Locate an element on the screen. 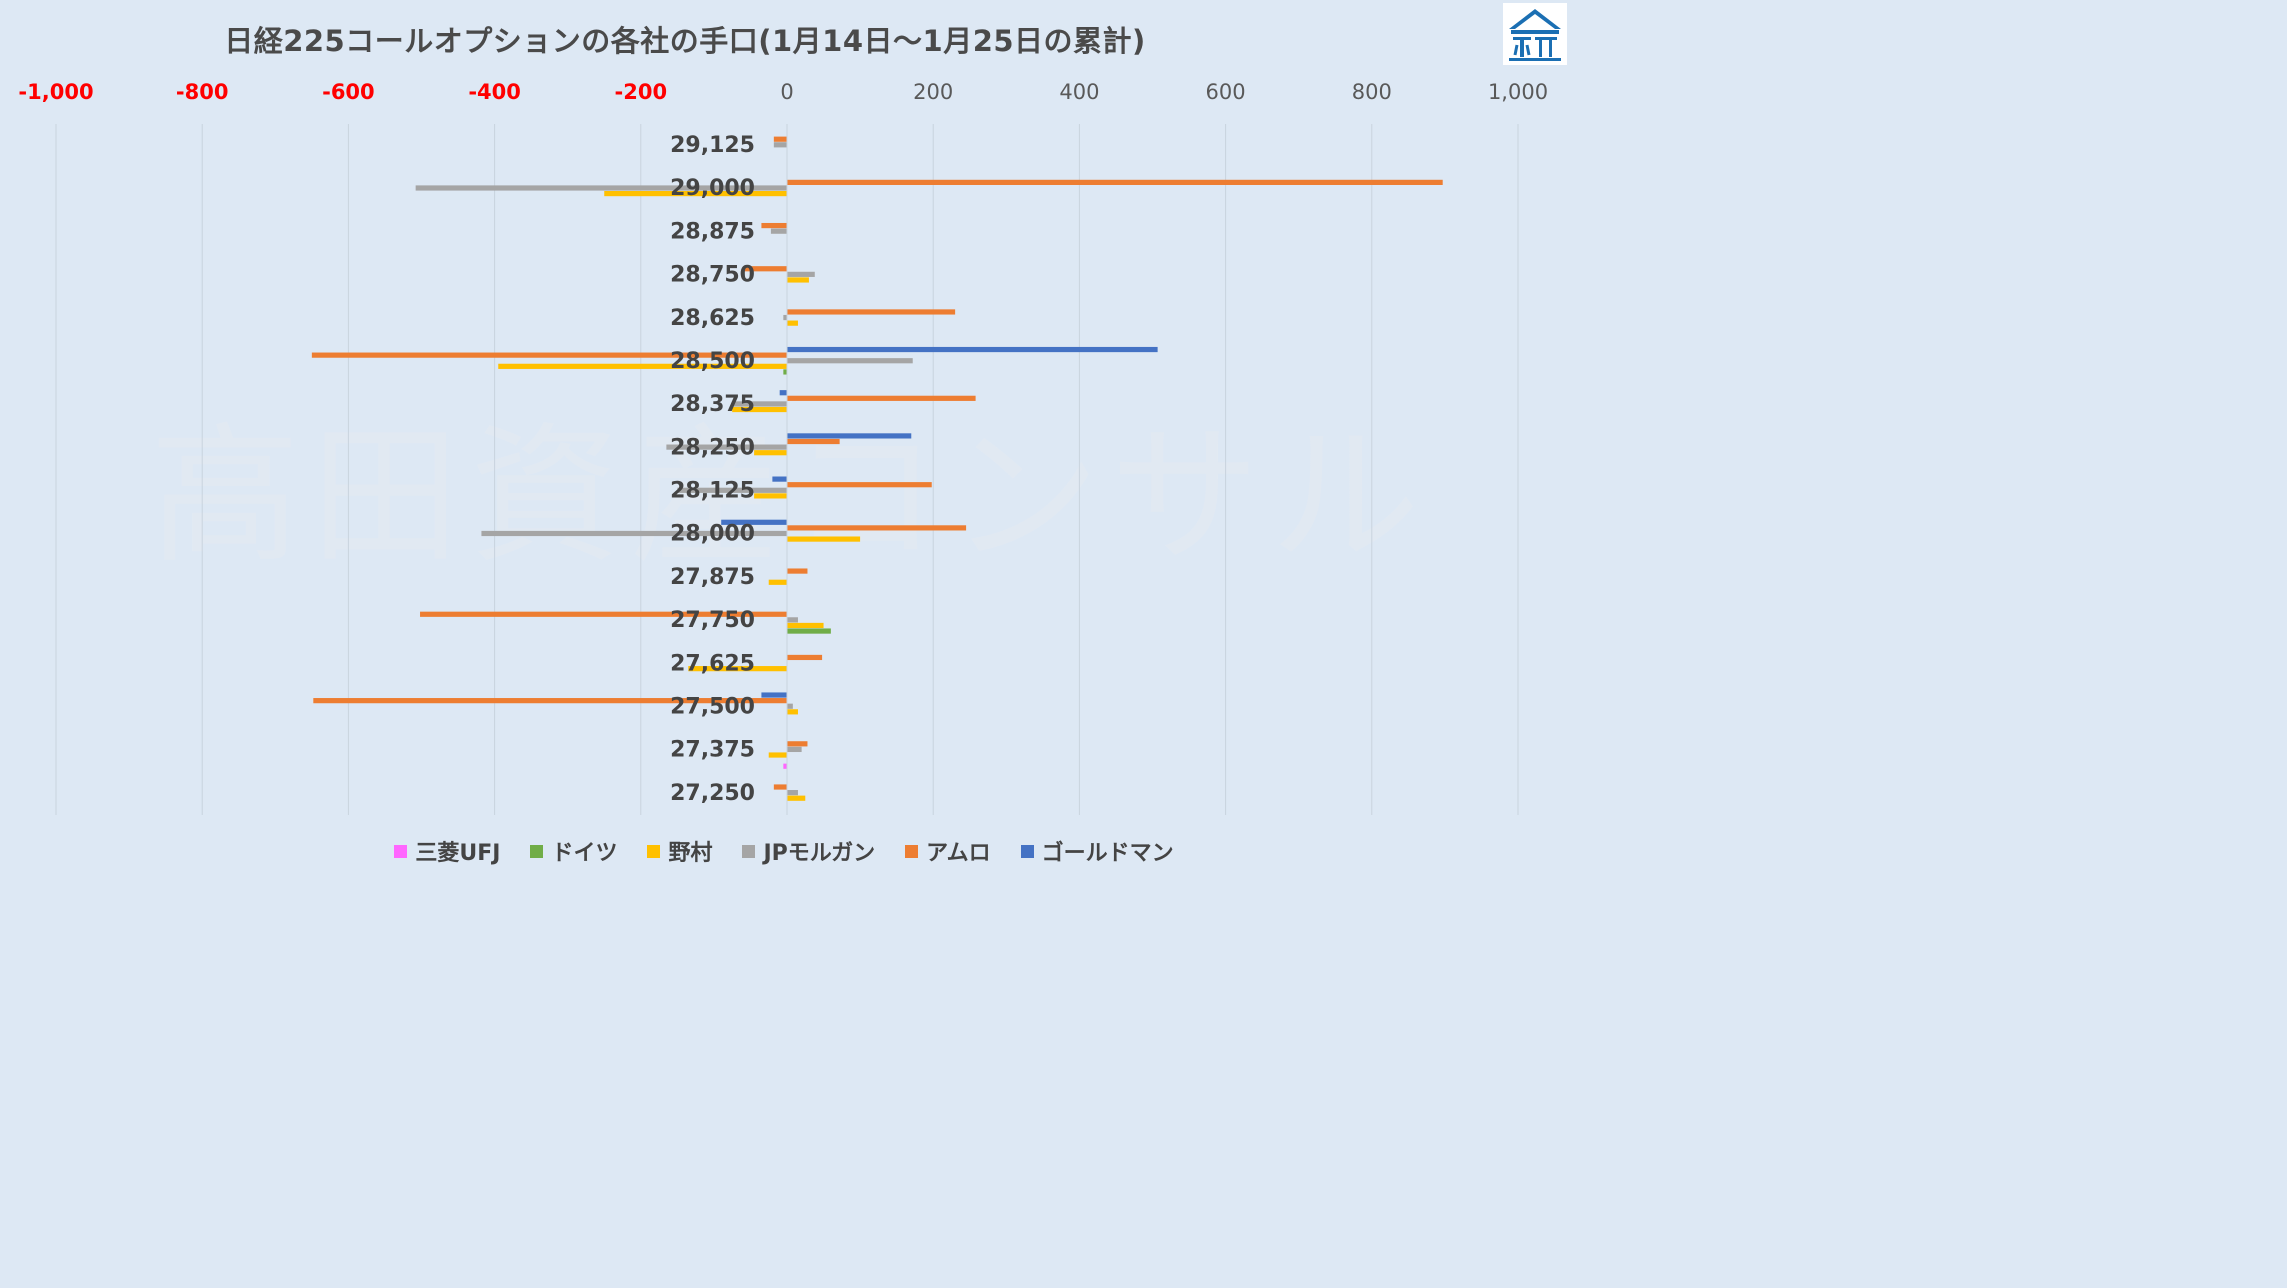  x-tick-label: -800 is located at coordinates (202, 92).